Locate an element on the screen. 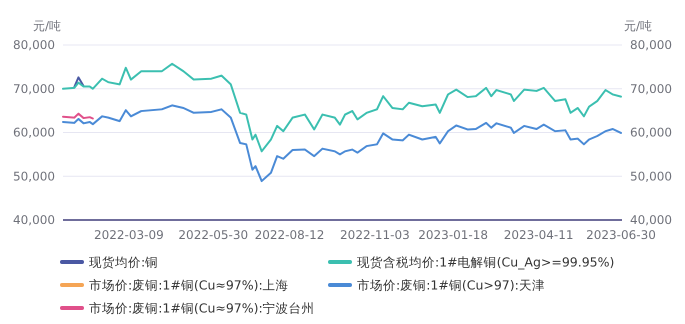  legend-label: 市场价:废铜:1#铜(Cu≈97%):上海 is located at coordinates (189, 285).